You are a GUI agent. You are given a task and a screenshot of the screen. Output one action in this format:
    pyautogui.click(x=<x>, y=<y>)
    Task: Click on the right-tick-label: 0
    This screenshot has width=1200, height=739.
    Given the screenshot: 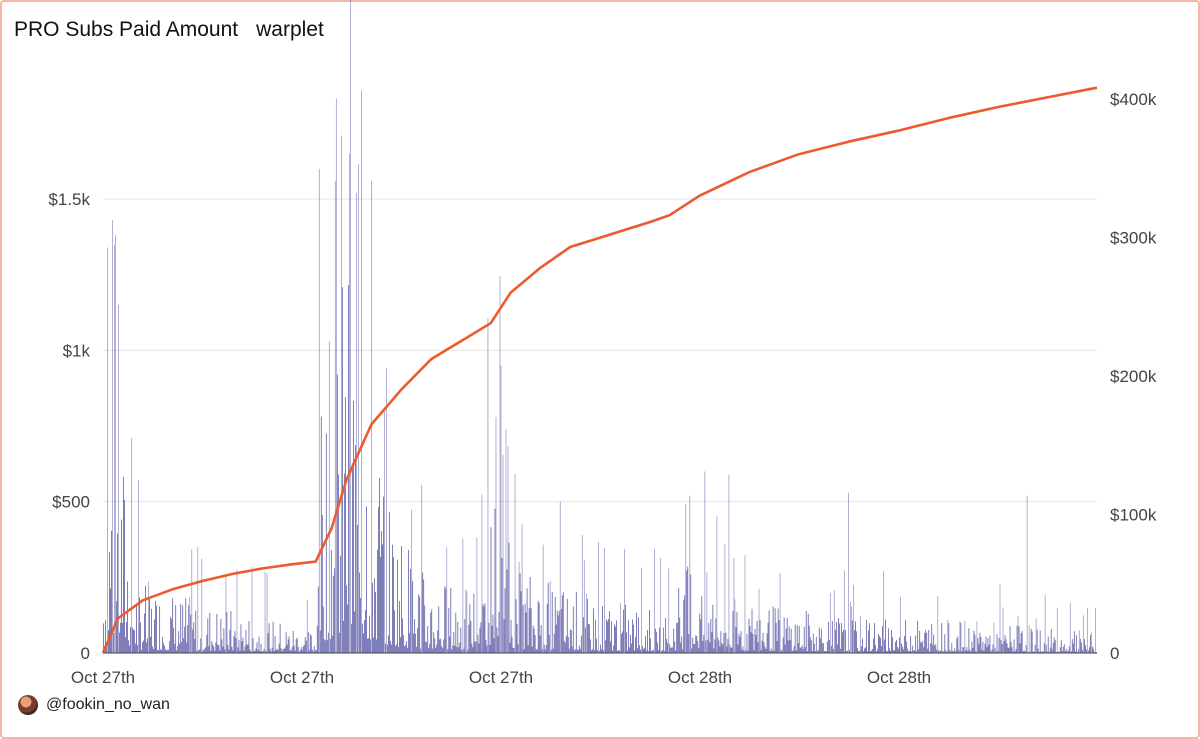 What is the action you would take?
    pyautogui.click(x=1114, y=653)
    